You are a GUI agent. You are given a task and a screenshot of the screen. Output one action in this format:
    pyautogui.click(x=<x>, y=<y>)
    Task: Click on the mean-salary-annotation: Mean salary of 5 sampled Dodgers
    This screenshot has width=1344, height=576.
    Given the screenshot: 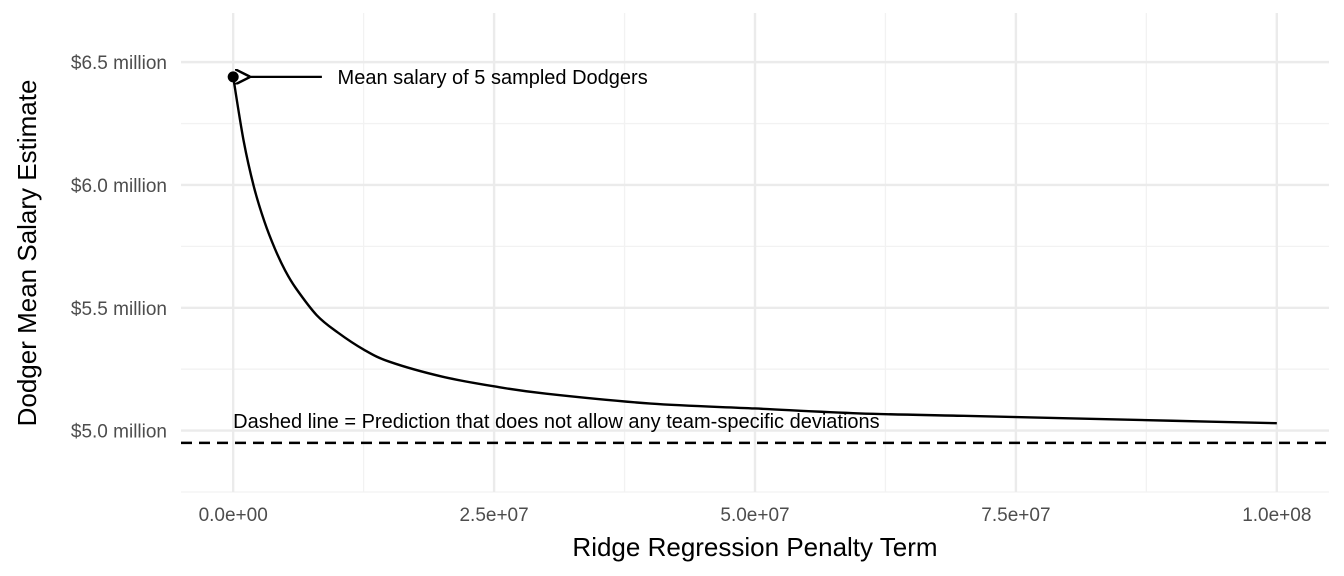 What is the action you would take?
    pyautogui.click(x=493, y=78)
    